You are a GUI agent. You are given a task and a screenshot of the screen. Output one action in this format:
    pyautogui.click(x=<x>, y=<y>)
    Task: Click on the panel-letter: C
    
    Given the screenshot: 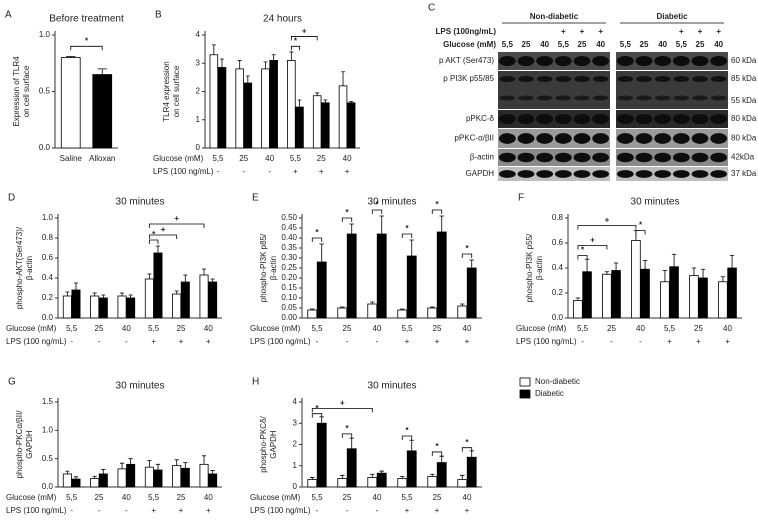 What is the action you would take?
    pyautogui.click(x=431, y=8)
    